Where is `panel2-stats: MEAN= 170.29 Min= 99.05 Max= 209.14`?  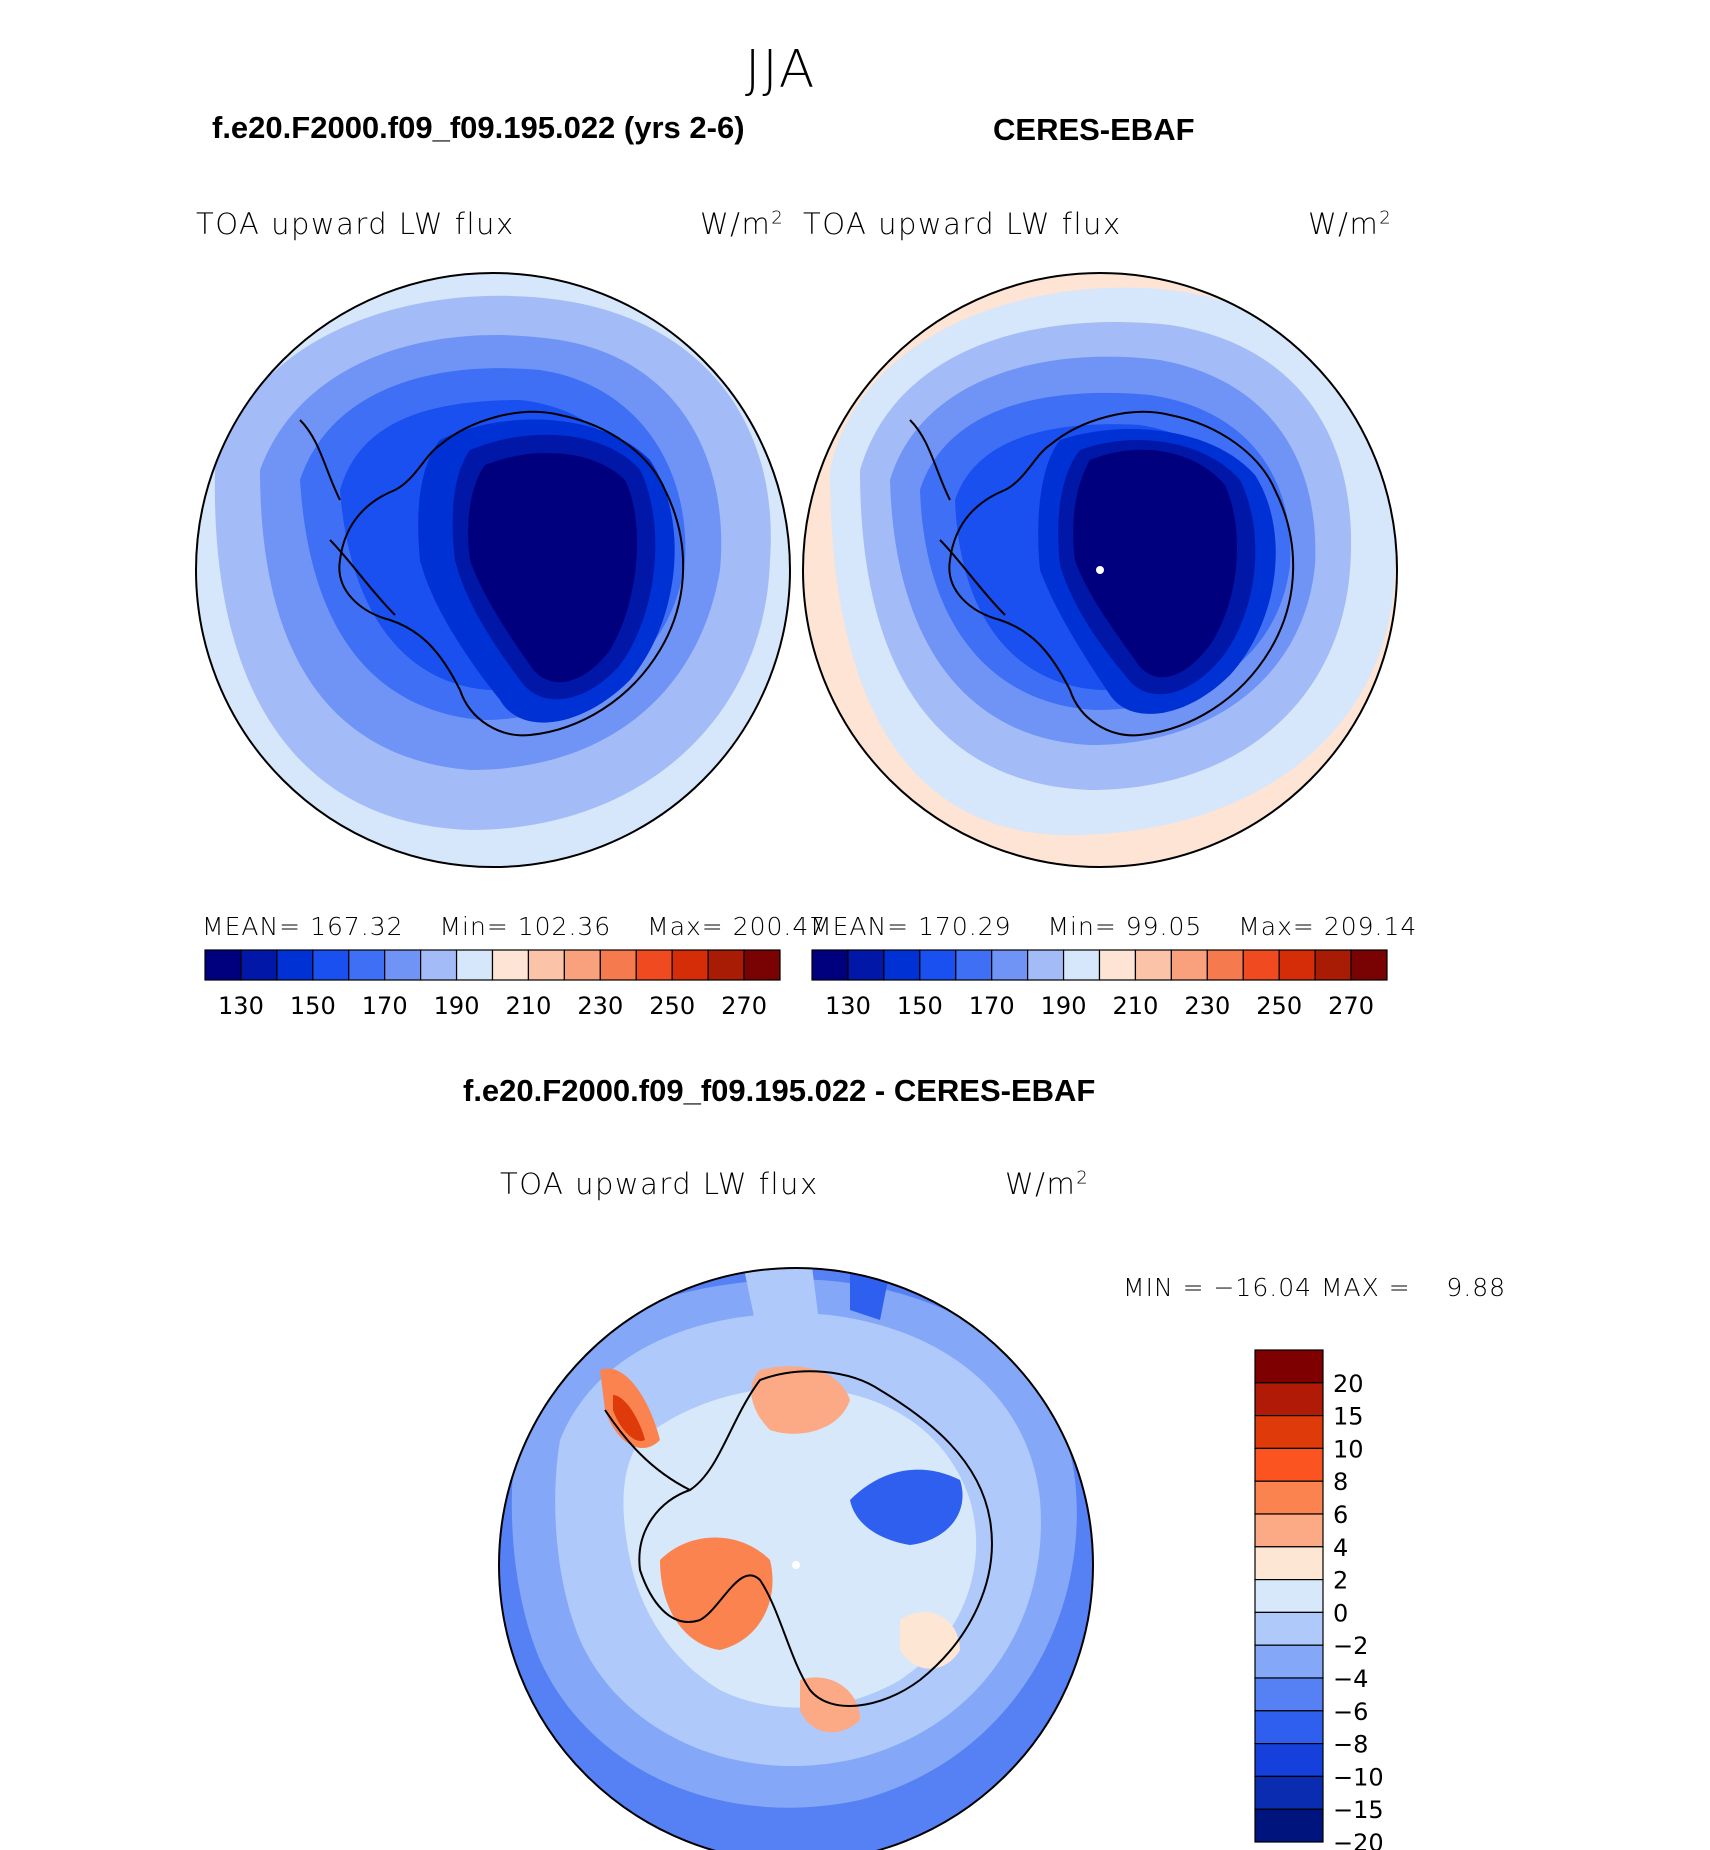
panel2-stats: MEAN= 170.29 Min= 99.05 Max= 209.14 is located at coordinates (1113, 926).